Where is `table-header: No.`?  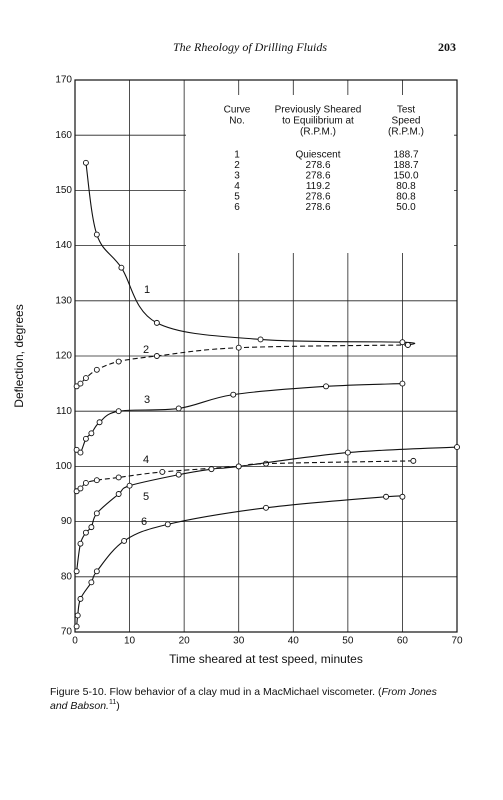
table-header: No. is located at coordinates (237, 121).